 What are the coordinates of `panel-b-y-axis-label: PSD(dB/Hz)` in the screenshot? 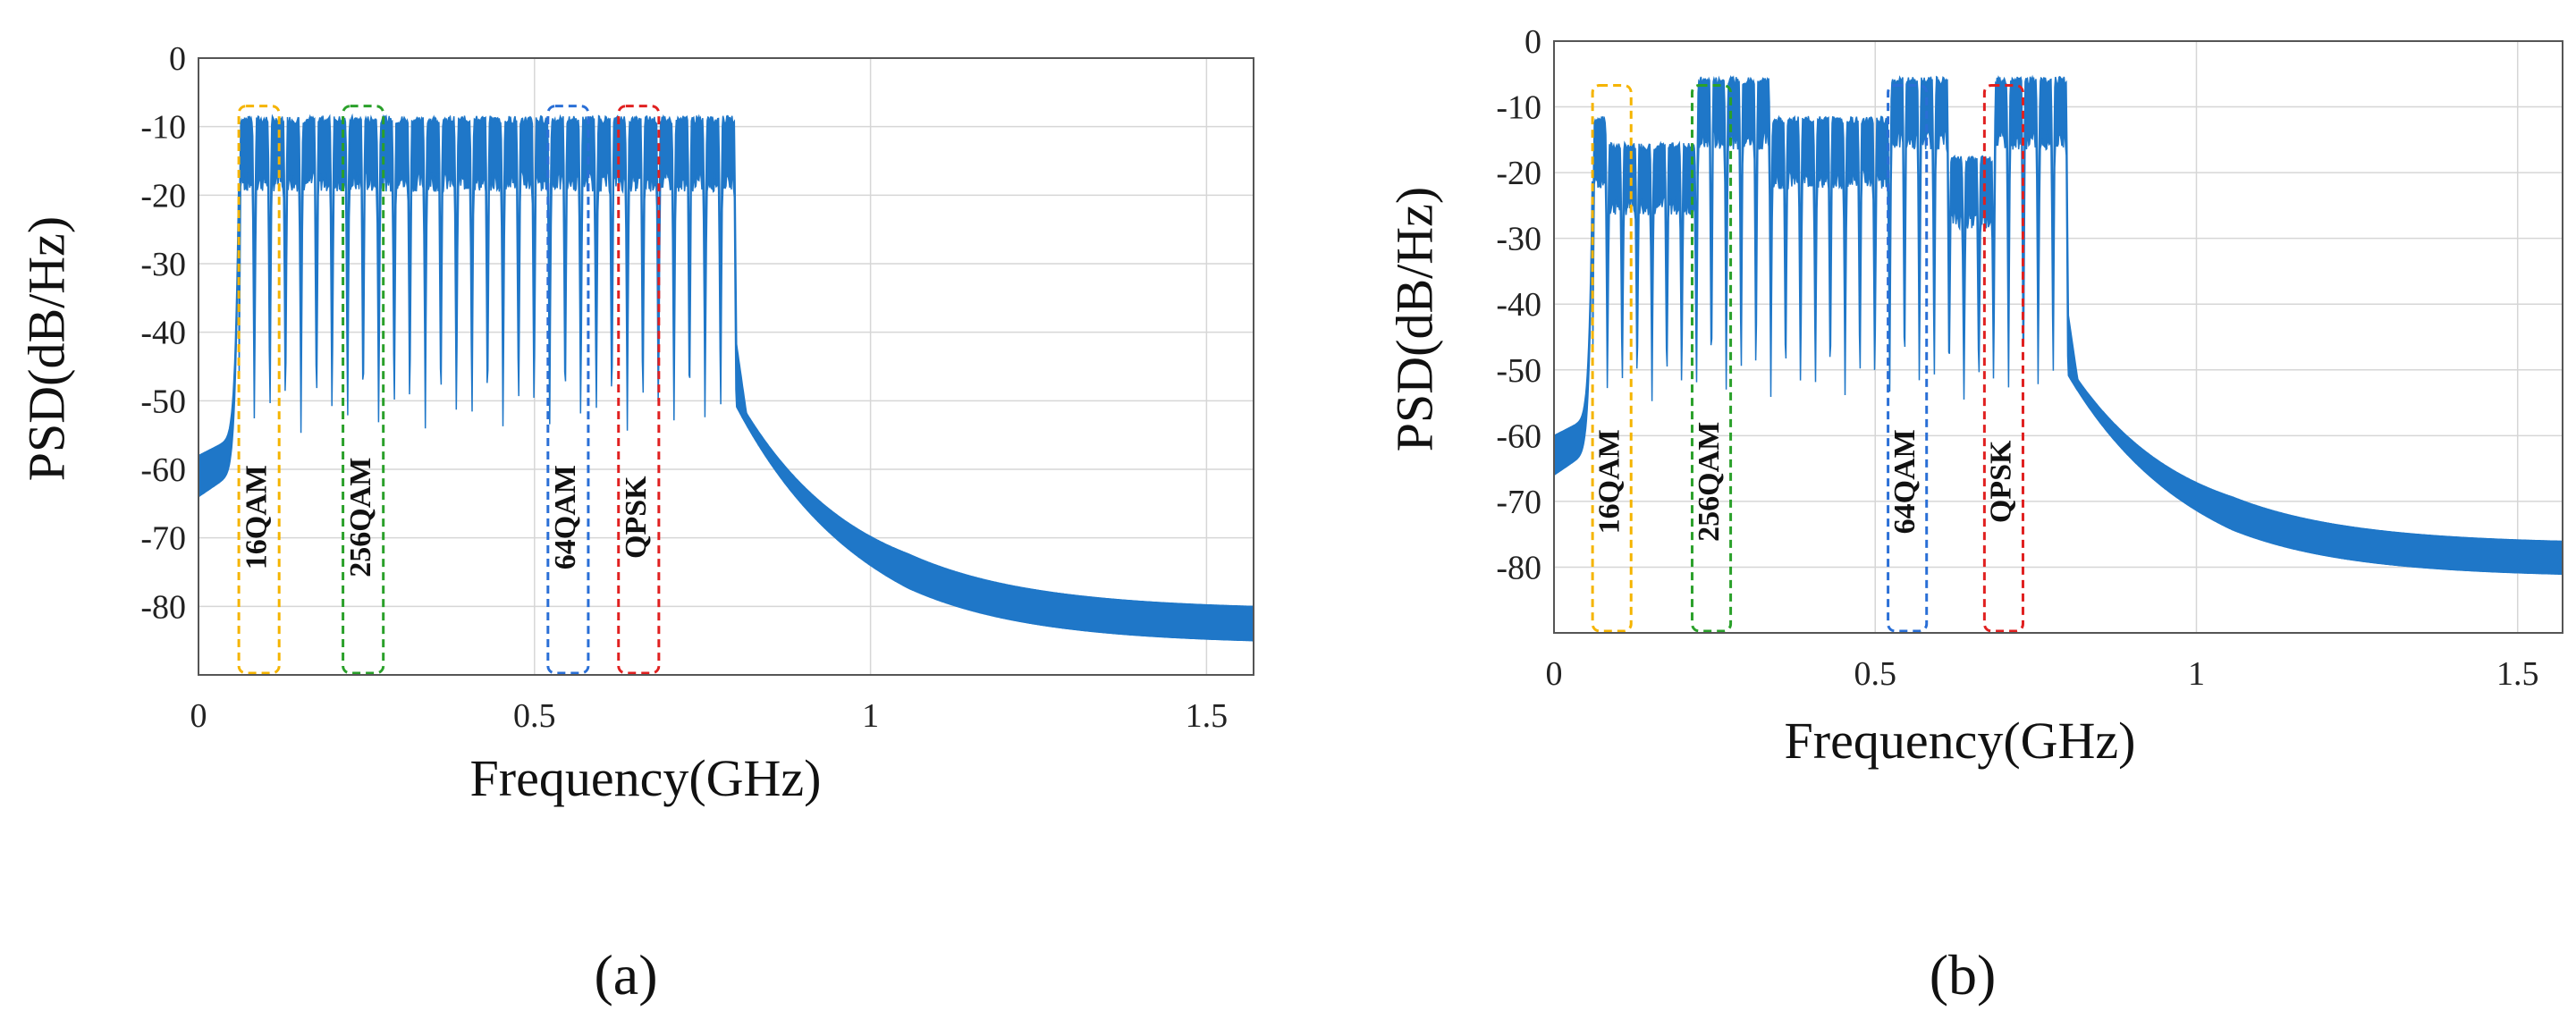 It's located at (1414, 319).